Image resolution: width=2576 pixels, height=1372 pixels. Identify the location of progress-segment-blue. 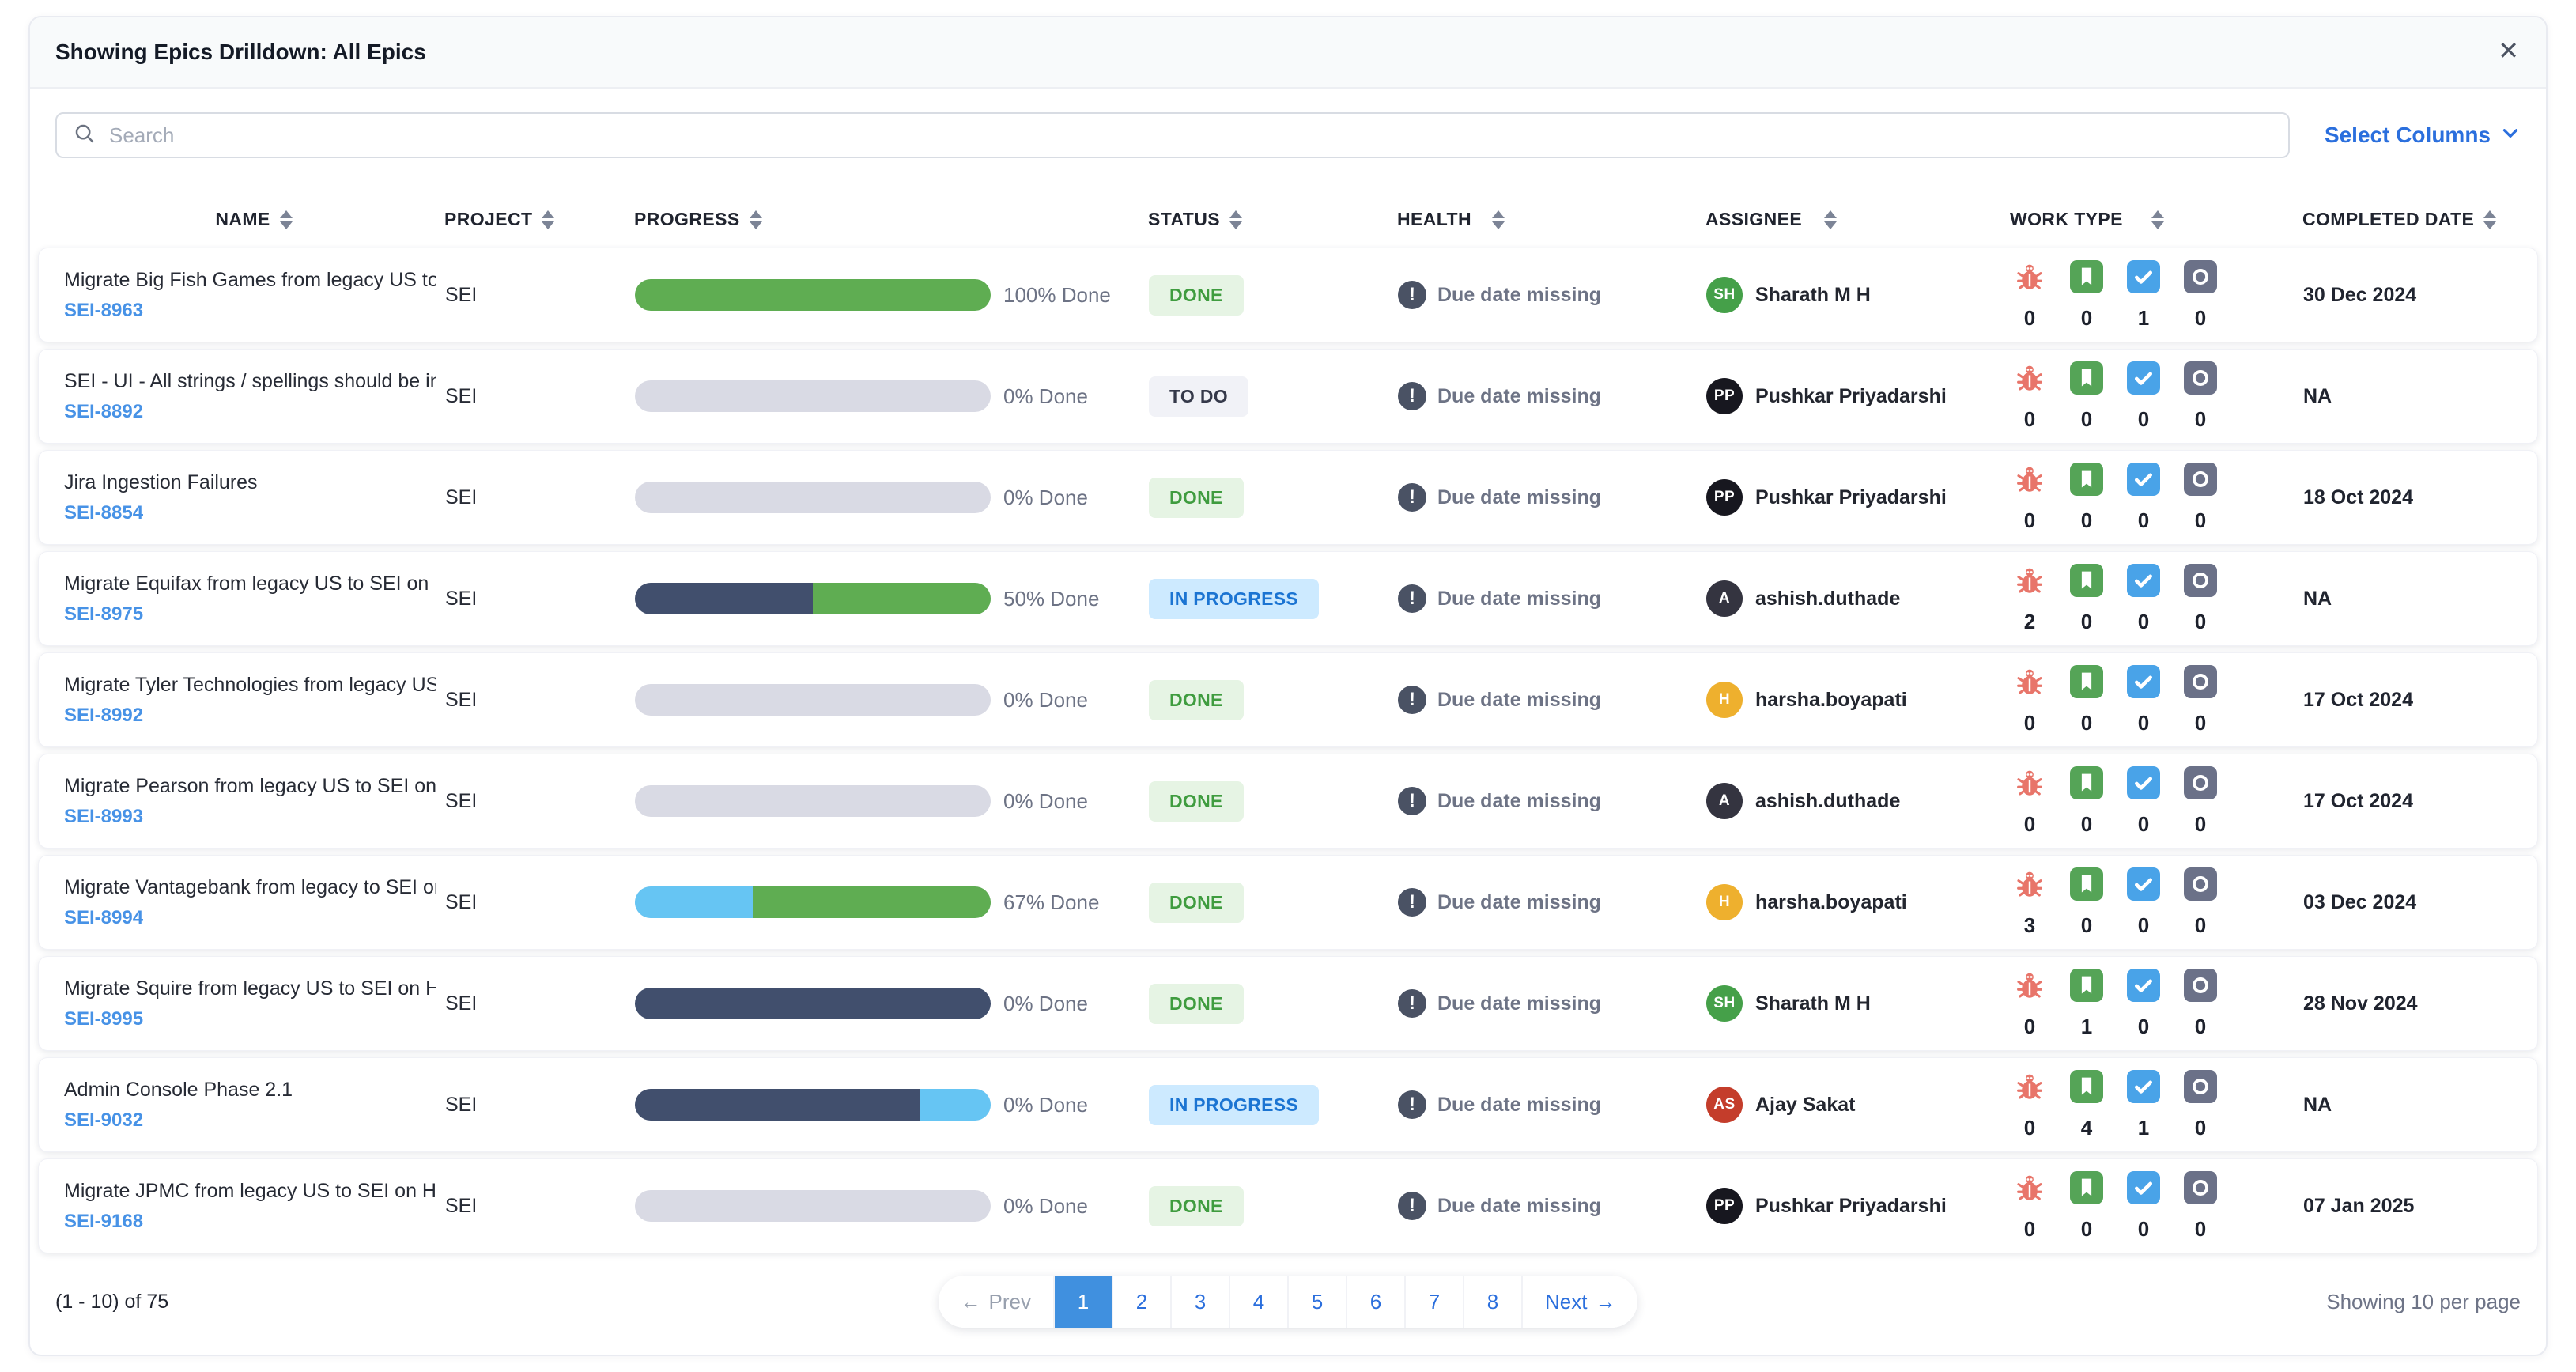
(694, 902).